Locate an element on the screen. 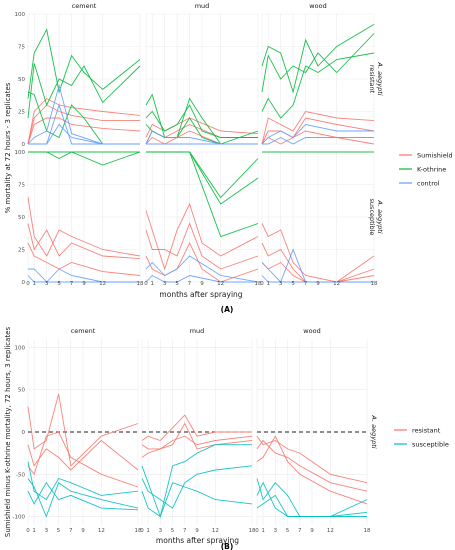 The width and height of the screenshot is (455, 550). facet-column-label: cement is located at coordinates (84, 6).